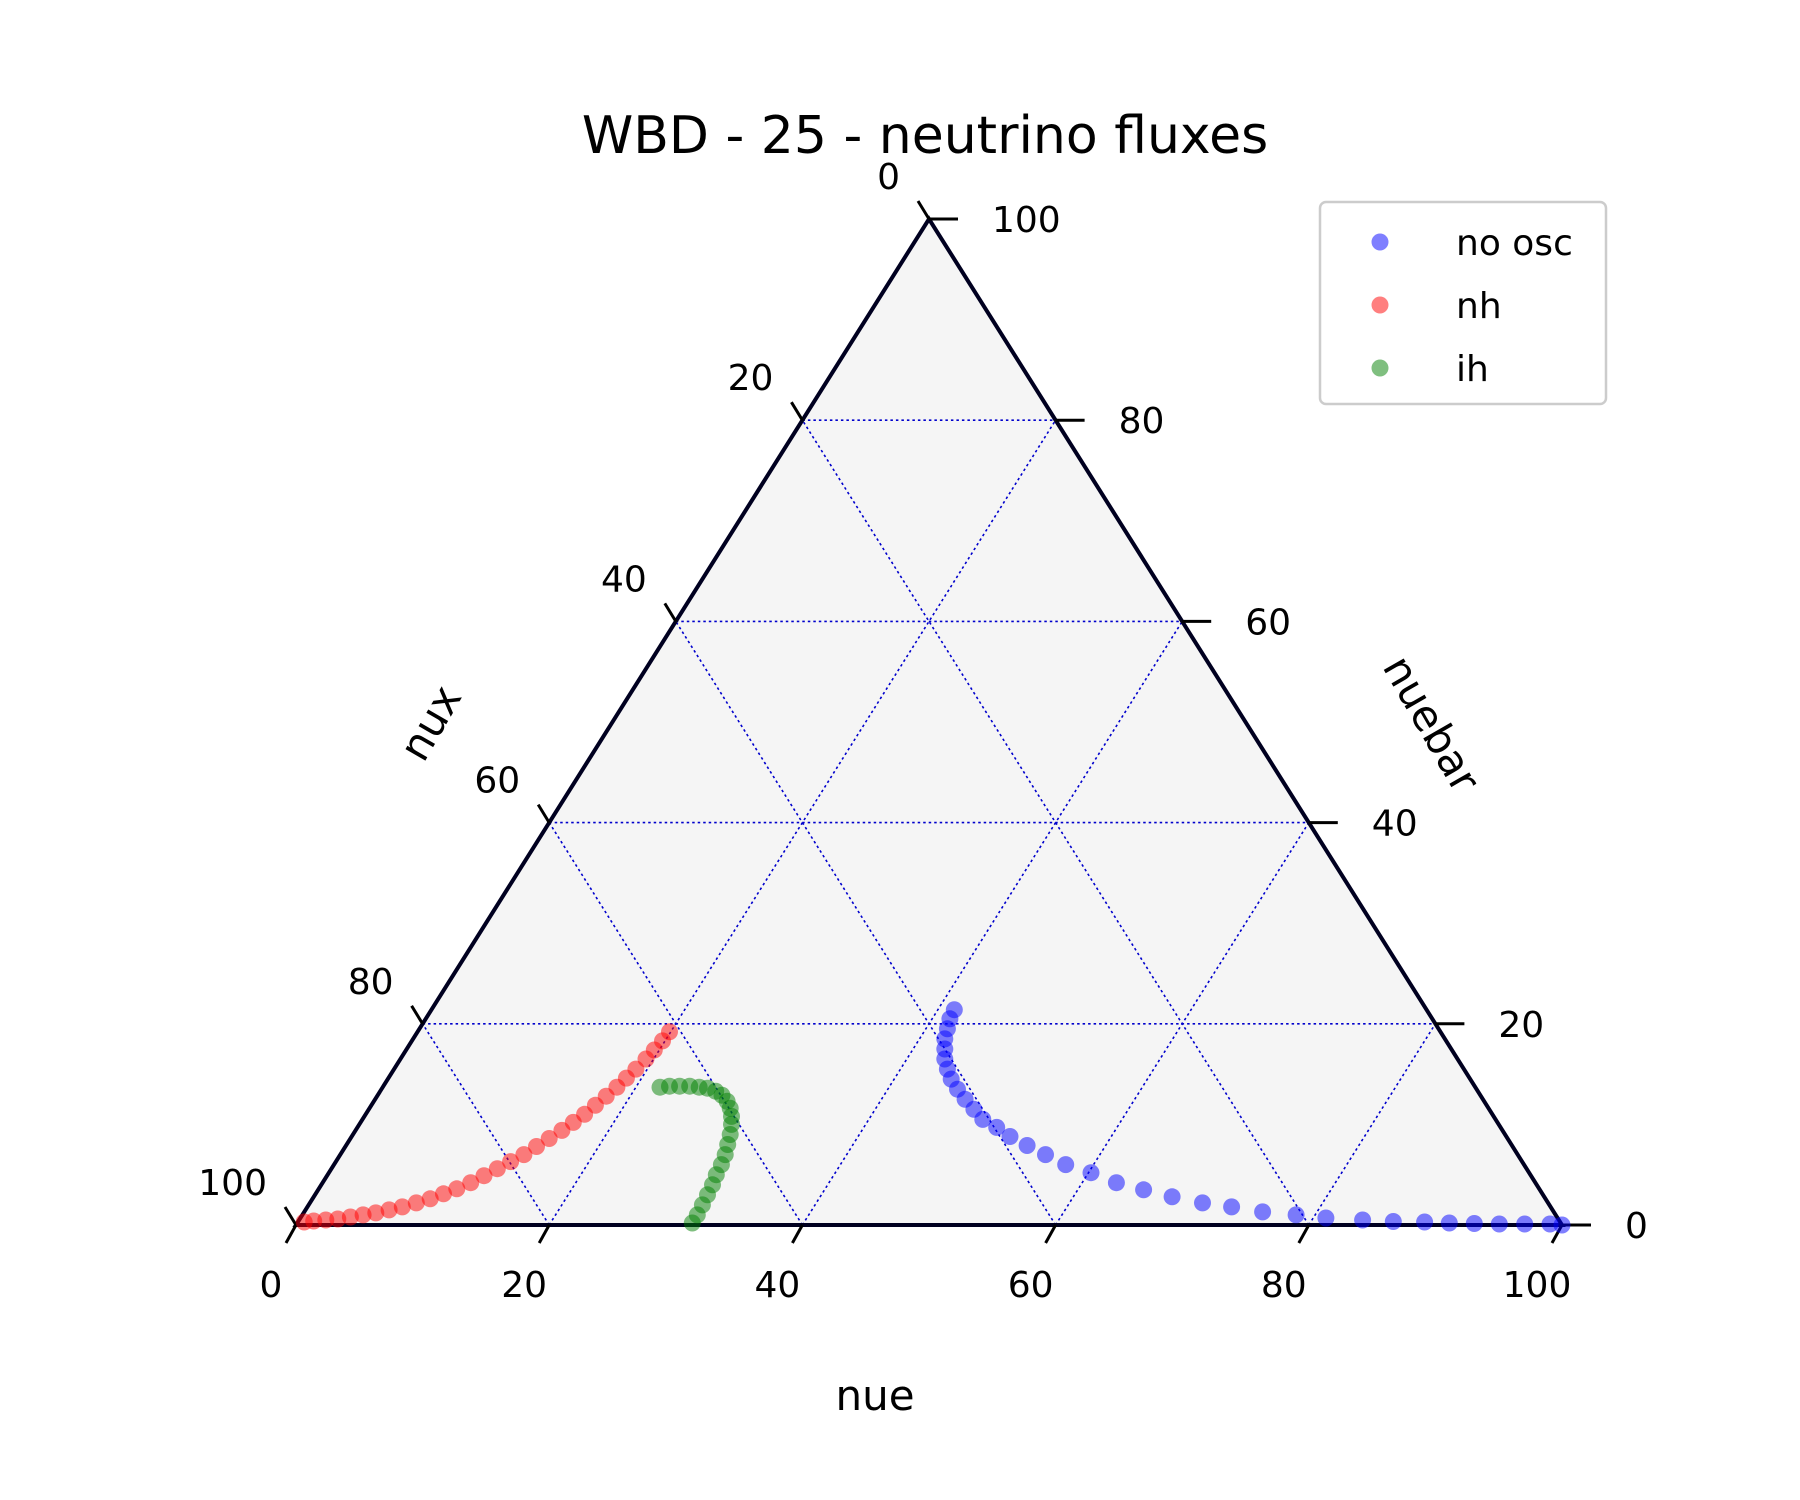  What do you see at coordinates (1521, 1025) in the screenshot?
I see `right-tick-label: 20` at bounding box center [1521, 1025].